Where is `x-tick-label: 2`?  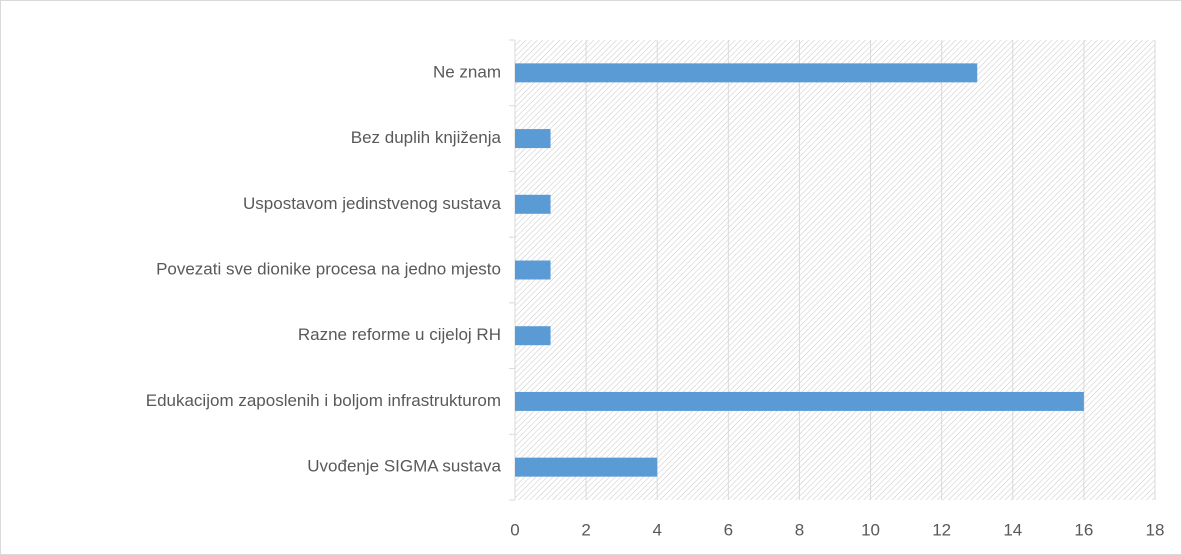
x-tick-label: 2 is located at coordinates (585, 529).